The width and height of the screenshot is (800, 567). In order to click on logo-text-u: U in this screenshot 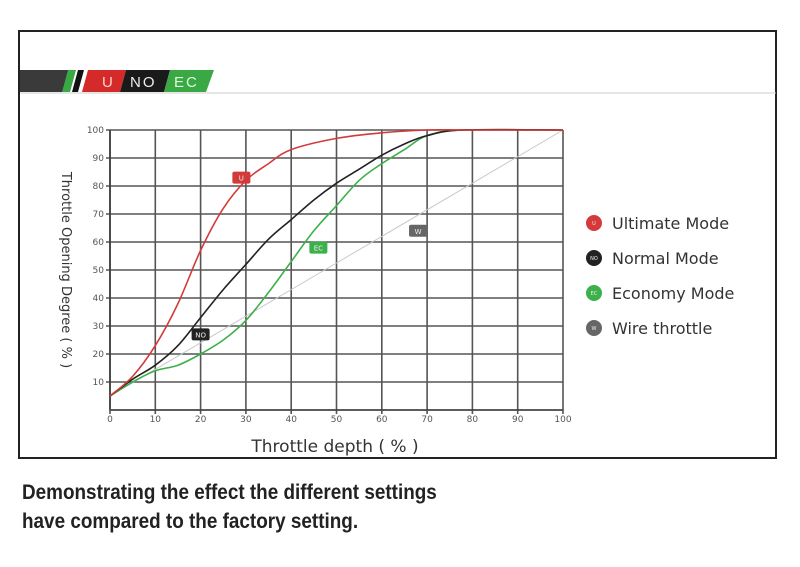, I will do `click(107, 82)`.